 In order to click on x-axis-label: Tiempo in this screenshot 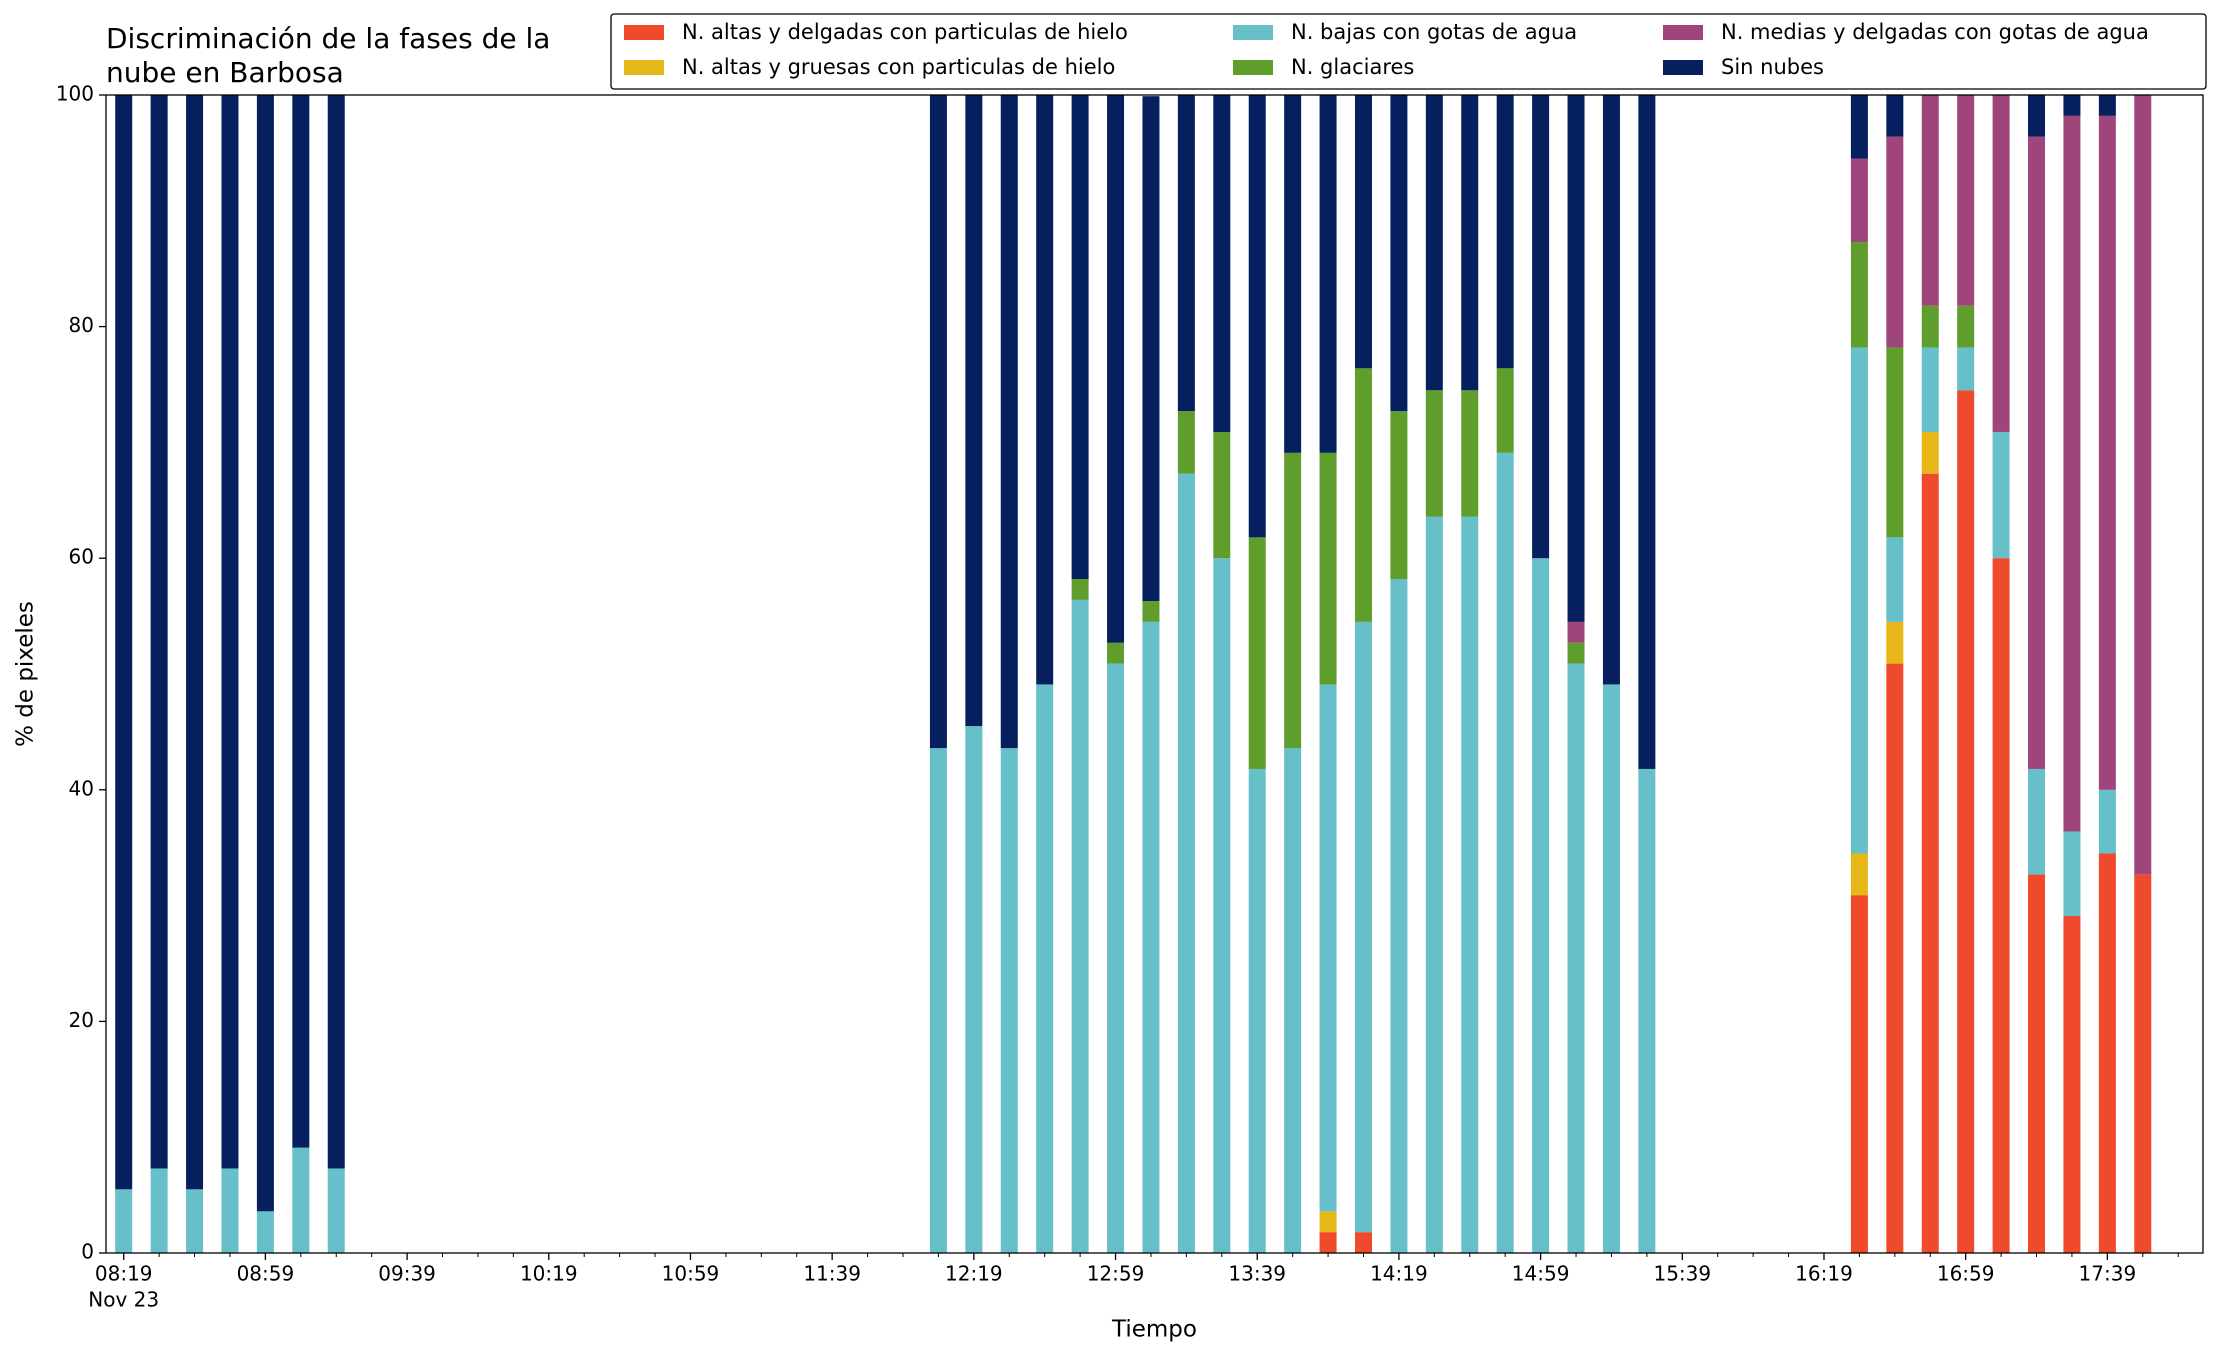, I will do `click(1154, 1330)`.